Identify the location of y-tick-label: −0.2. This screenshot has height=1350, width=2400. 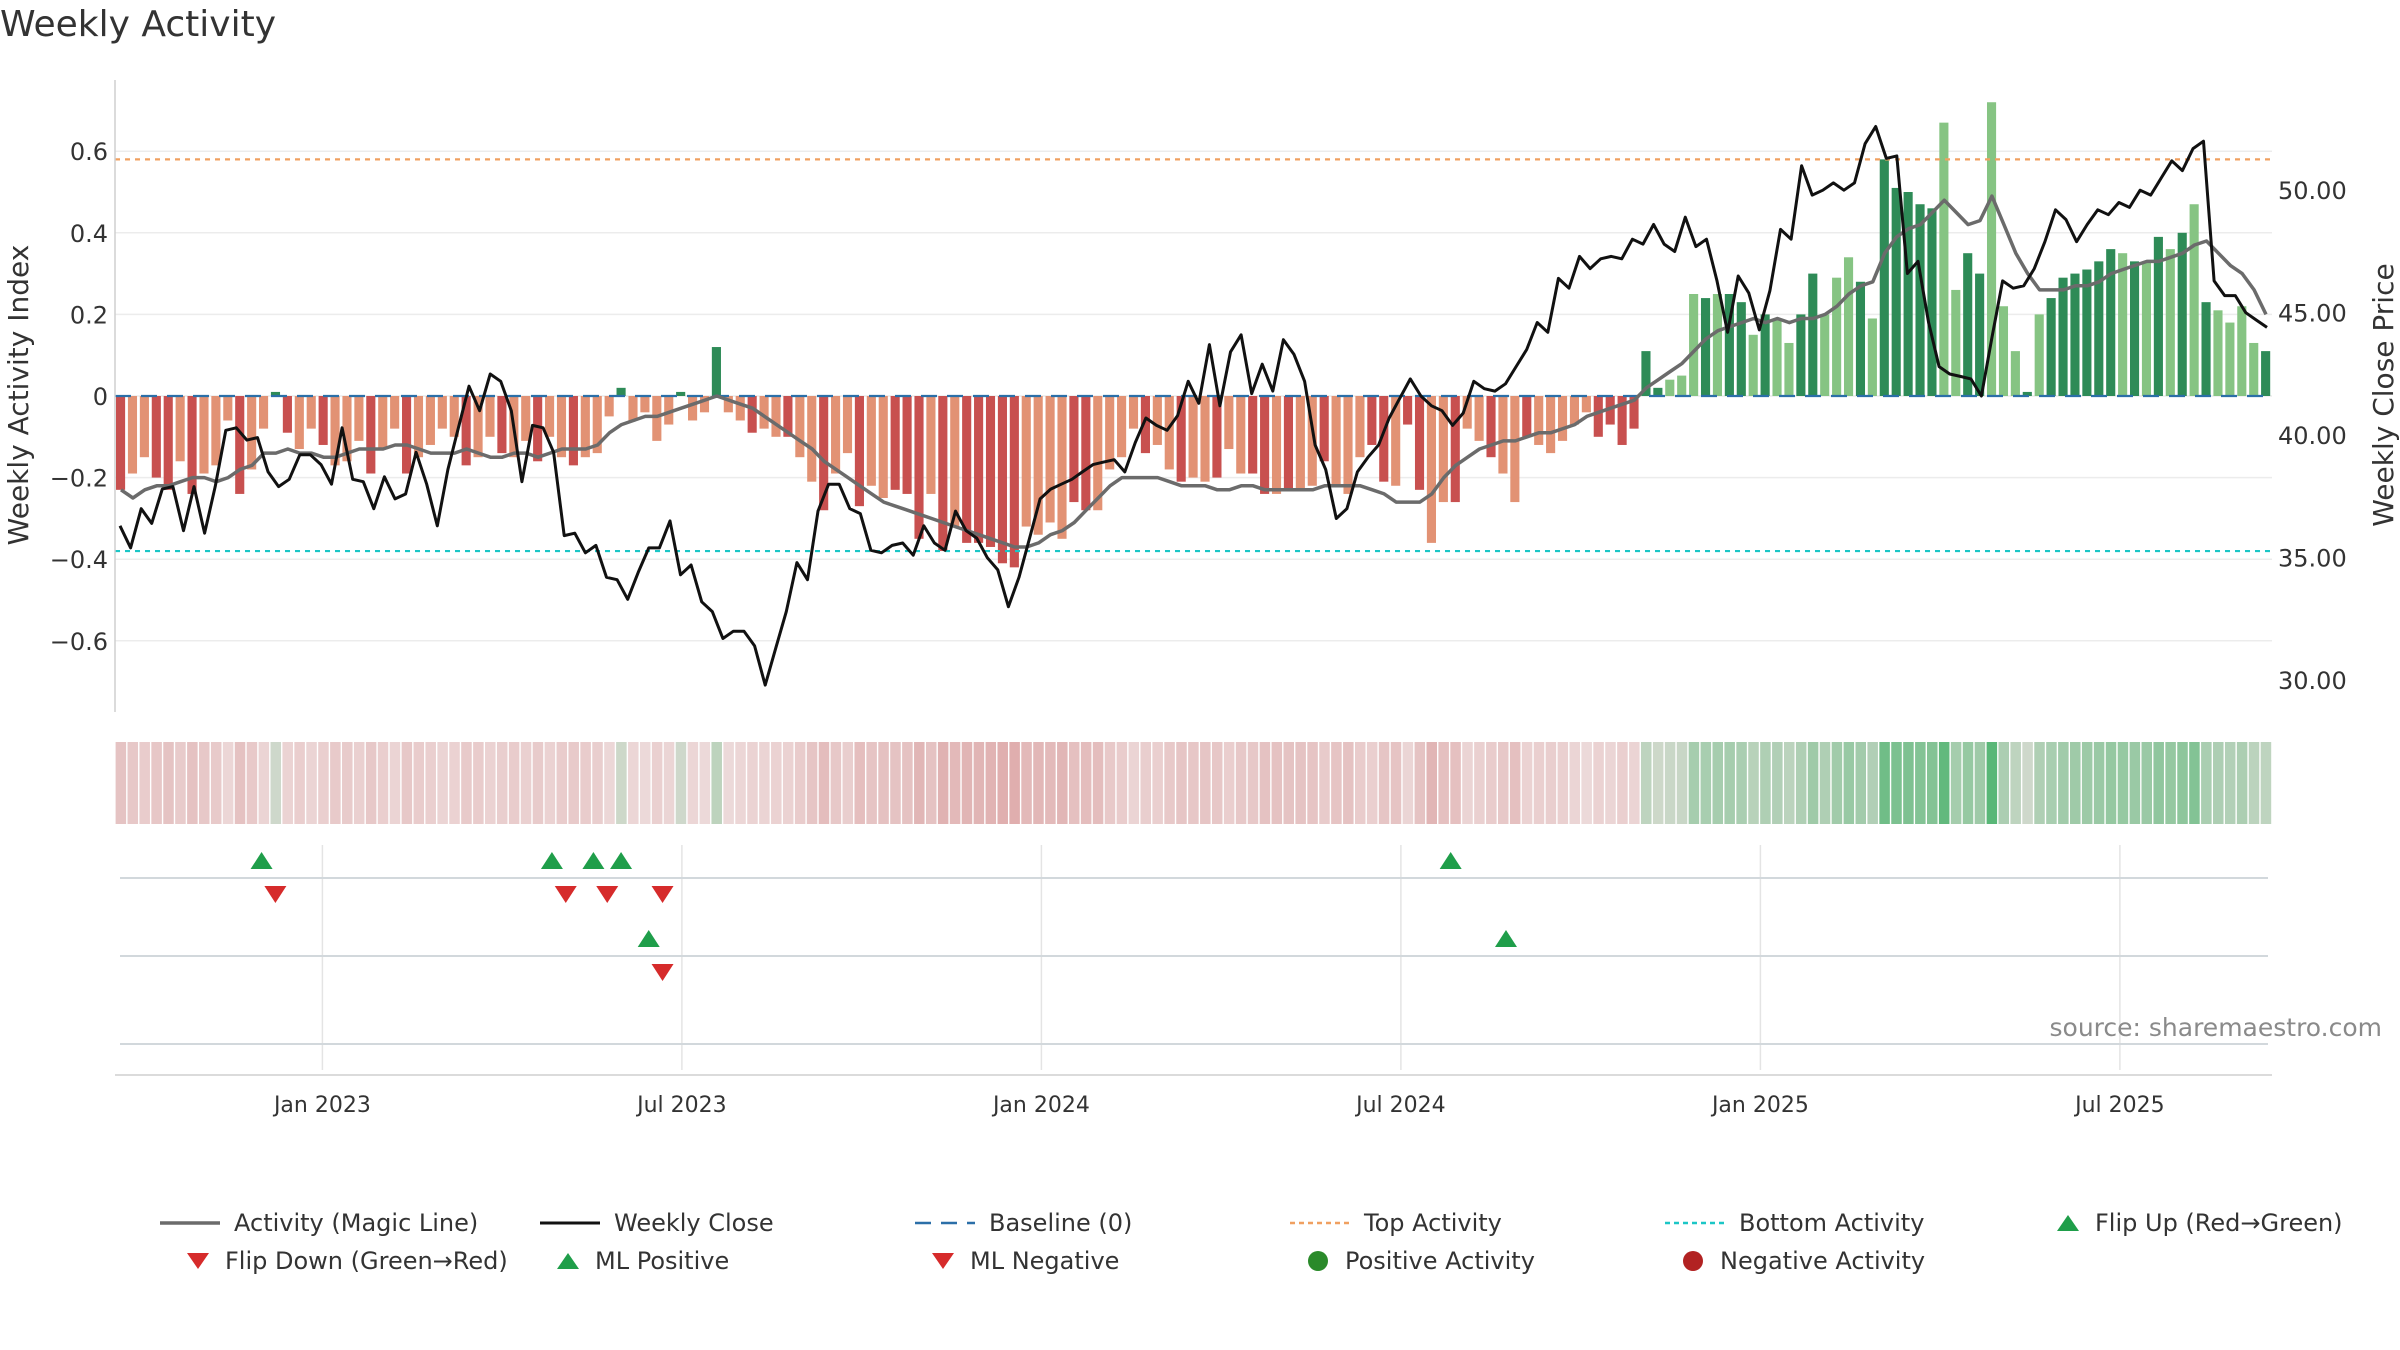
(79, 479).